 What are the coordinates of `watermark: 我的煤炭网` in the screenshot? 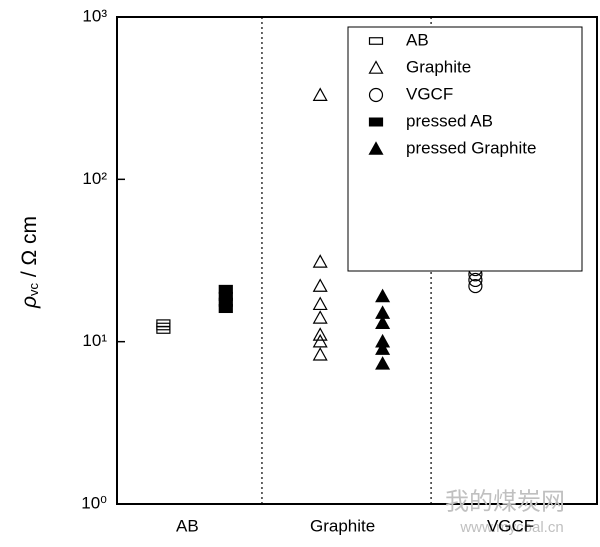 It's located at (505, 501).